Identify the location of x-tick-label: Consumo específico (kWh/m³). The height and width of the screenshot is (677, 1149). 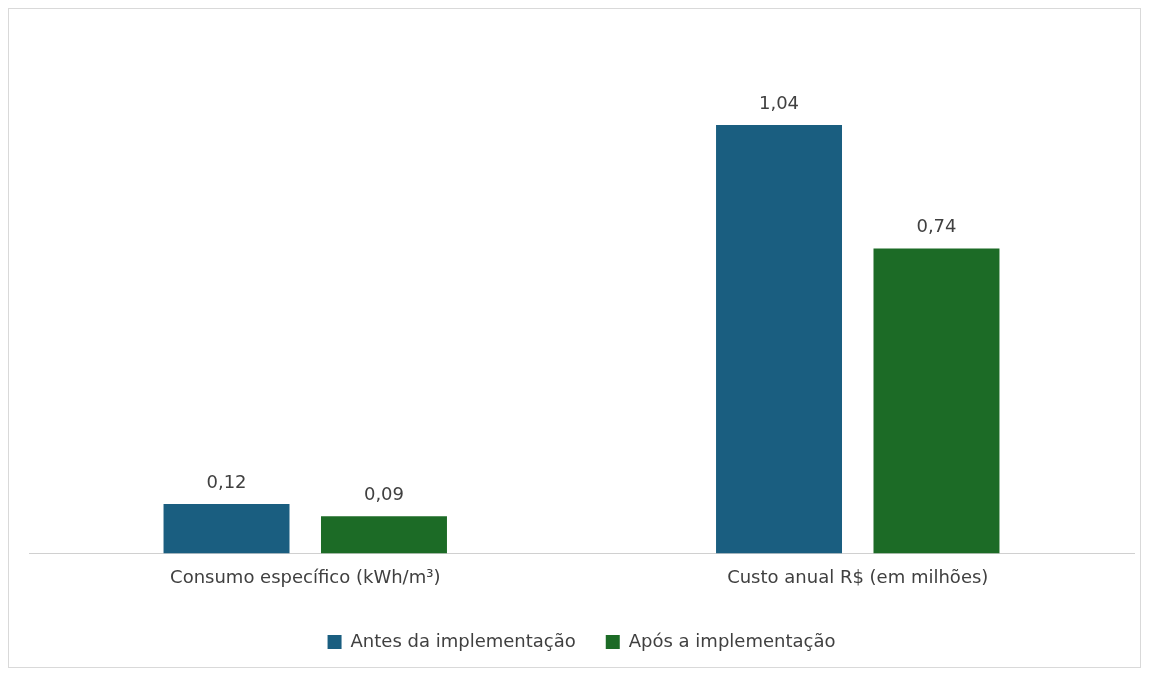
(305, 576).